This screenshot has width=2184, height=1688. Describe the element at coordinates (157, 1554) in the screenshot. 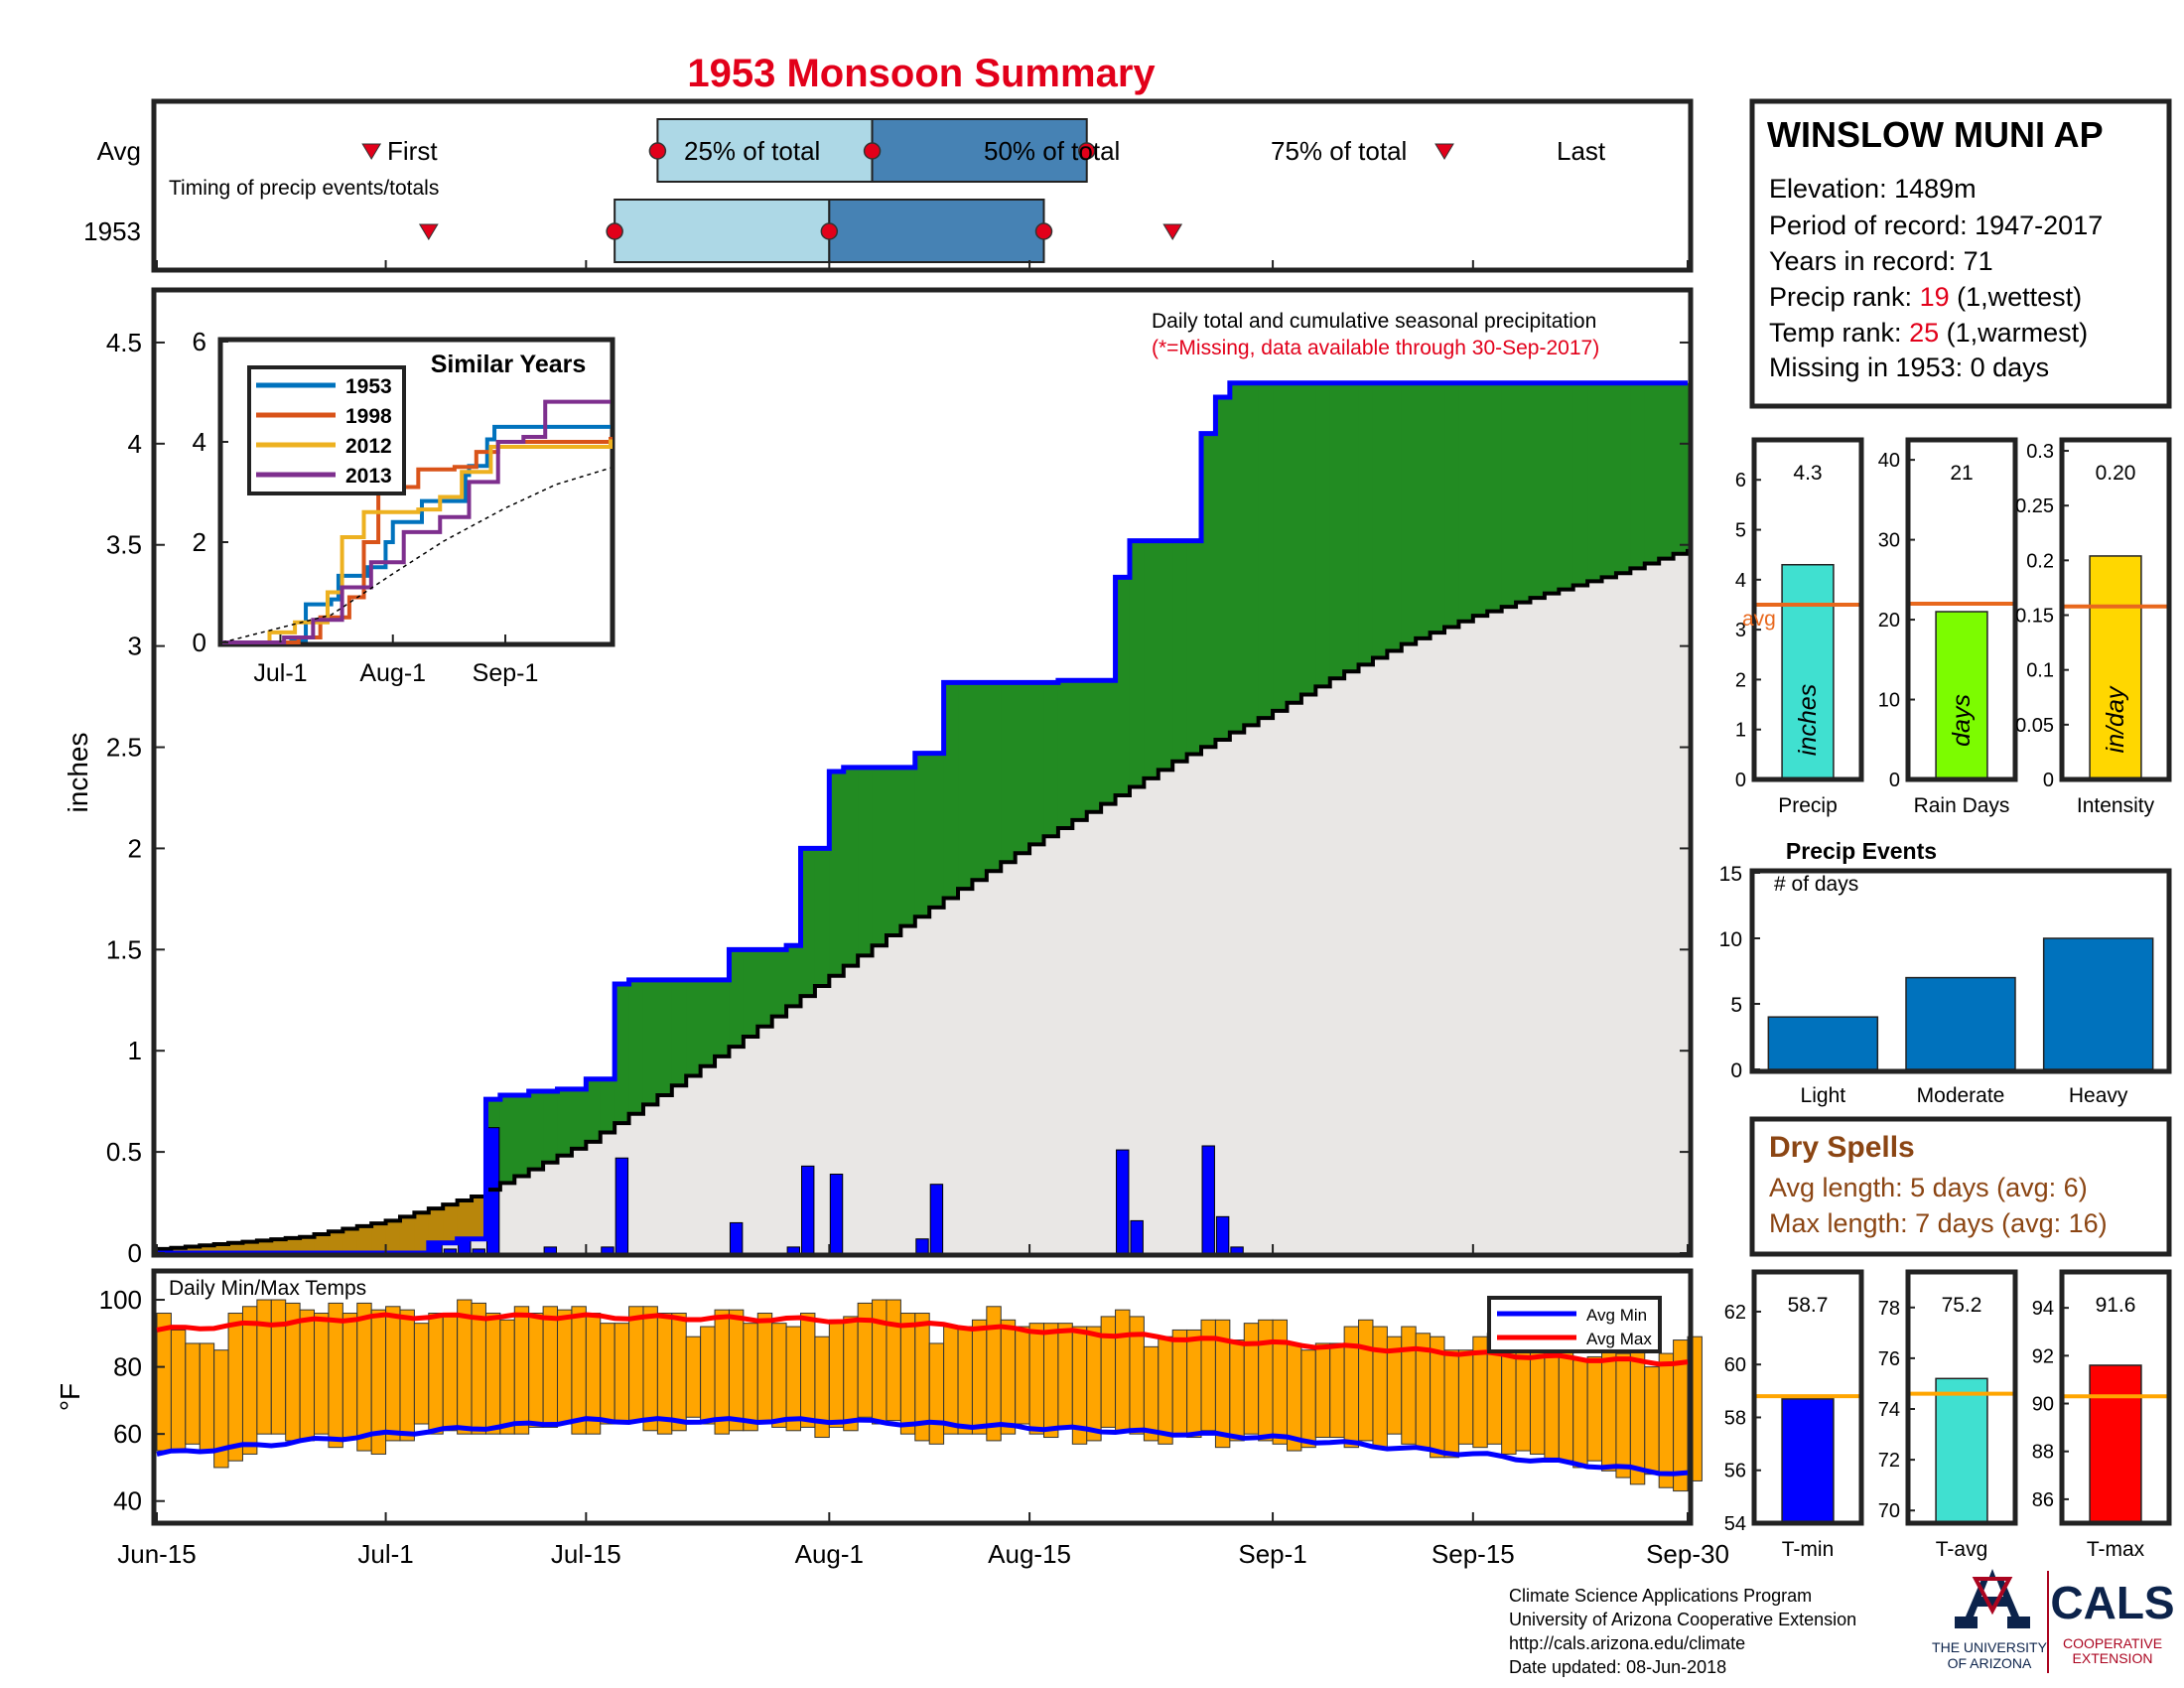

I see `x-tick-label: Jun-15` at that location.